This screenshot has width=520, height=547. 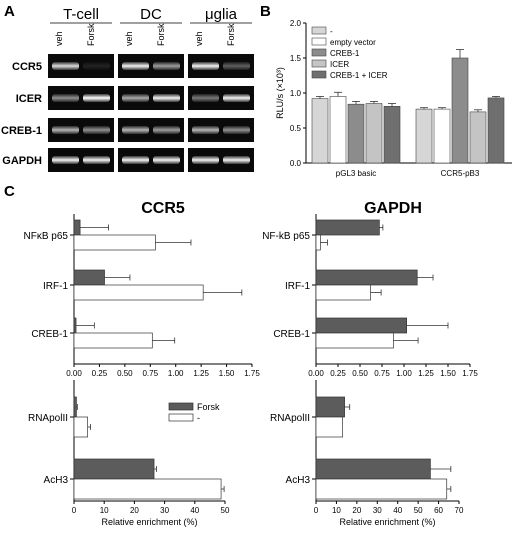 I want to click on c-xlabel: Relative enrichment (%), so click(x=149, y=522).